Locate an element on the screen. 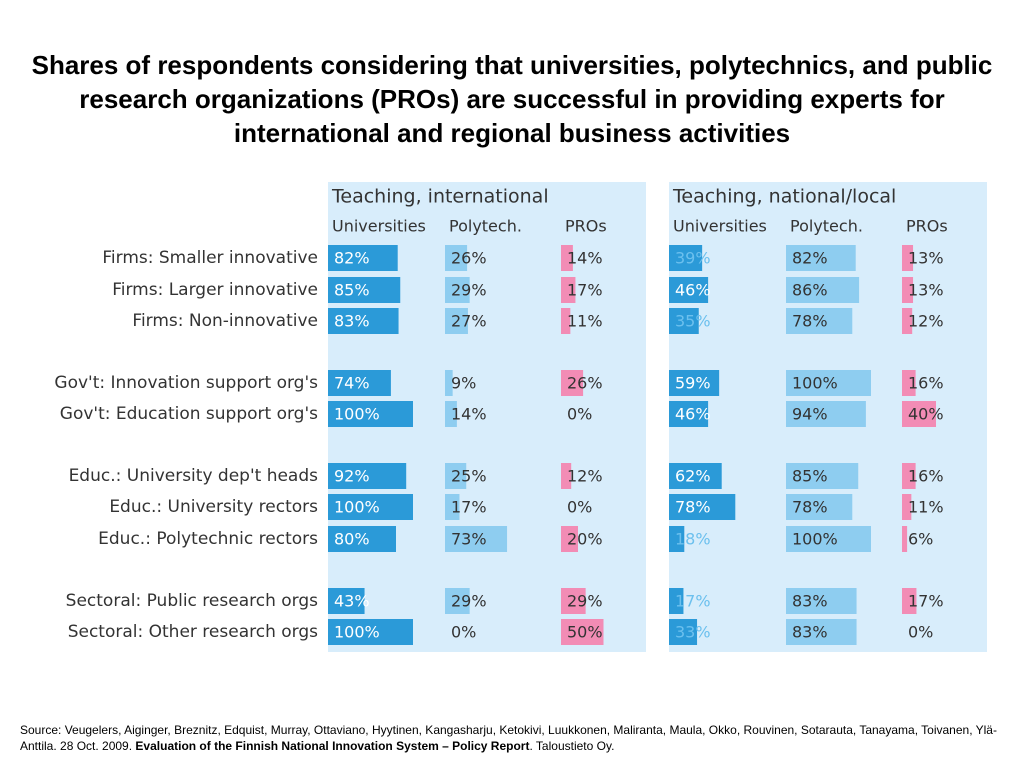 The image size is (1024, 768). value-label: 26% is located at coordinates (585, 383).